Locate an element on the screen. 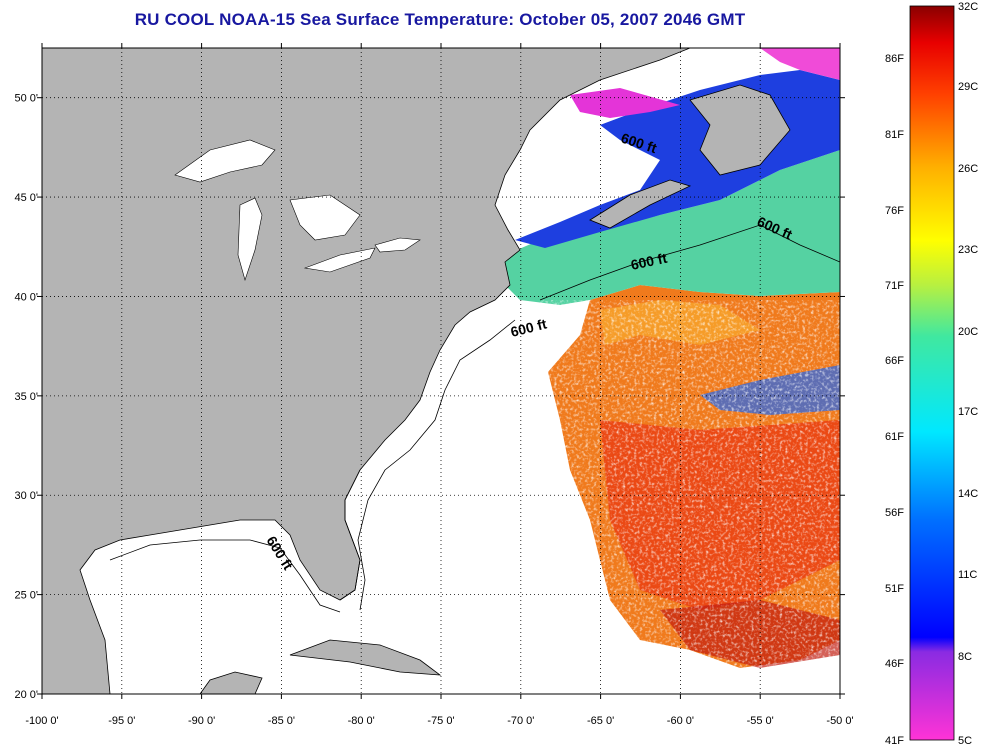 This screenshot has height=754, width=984. colorbar-fahrenheit-label: 61F is located at coordinates (894, 437).